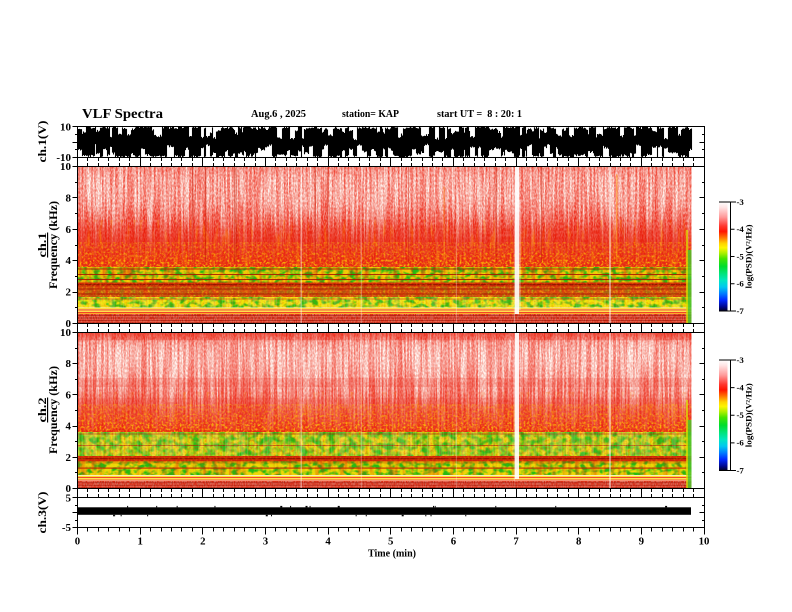 The image size is (792, 612). I want to click on svg-text: ch.1(V), so click(43, 141).